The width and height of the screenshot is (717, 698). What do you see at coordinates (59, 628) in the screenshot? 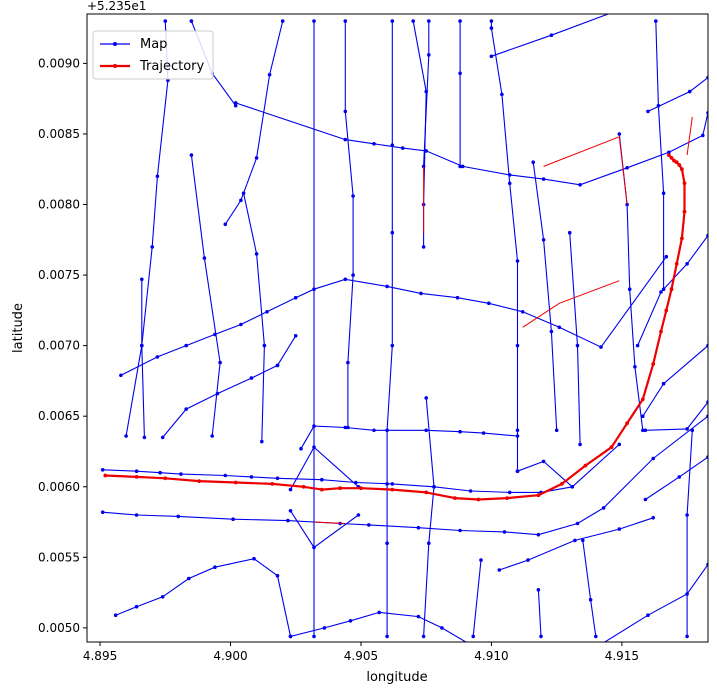
I see `y-tick-label: 0.0050` at bounding box center [59, 628].